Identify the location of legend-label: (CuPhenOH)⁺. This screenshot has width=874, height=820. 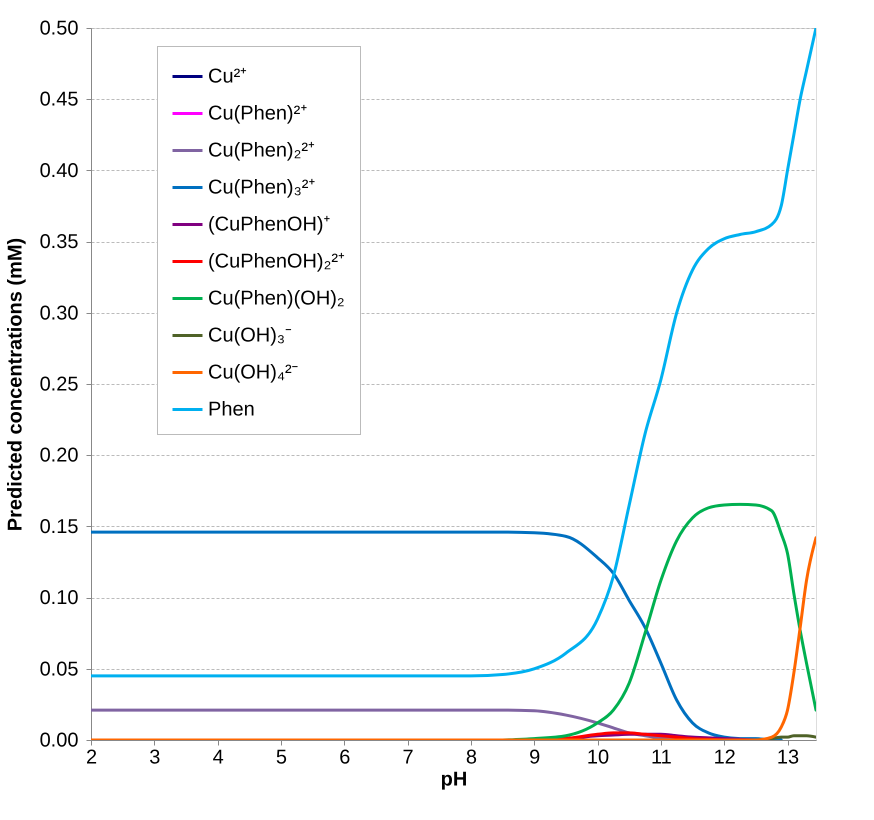
(269, 225).